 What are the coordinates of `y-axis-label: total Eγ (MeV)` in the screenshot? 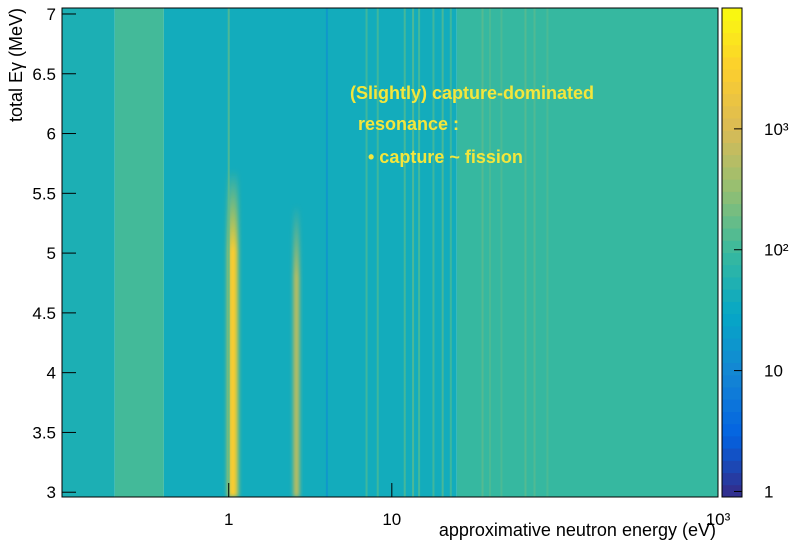 It's located at (16, 65).